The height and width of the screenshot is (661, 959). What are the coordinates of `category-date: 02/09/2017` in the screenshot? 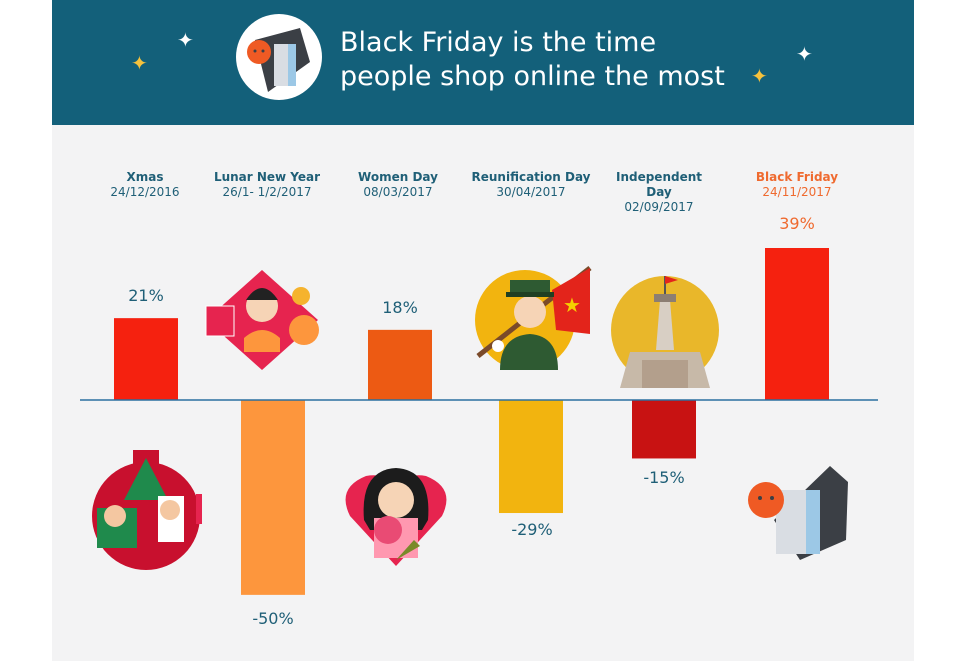 It's located at (659, 207).